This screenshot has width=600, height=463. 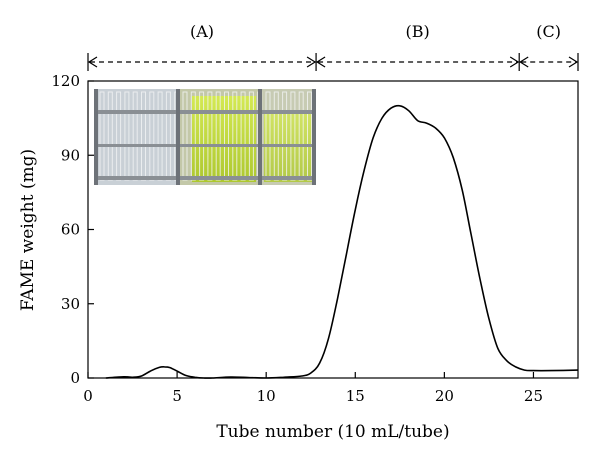 I want to click on inset-photo, so click(x=205, y=137).